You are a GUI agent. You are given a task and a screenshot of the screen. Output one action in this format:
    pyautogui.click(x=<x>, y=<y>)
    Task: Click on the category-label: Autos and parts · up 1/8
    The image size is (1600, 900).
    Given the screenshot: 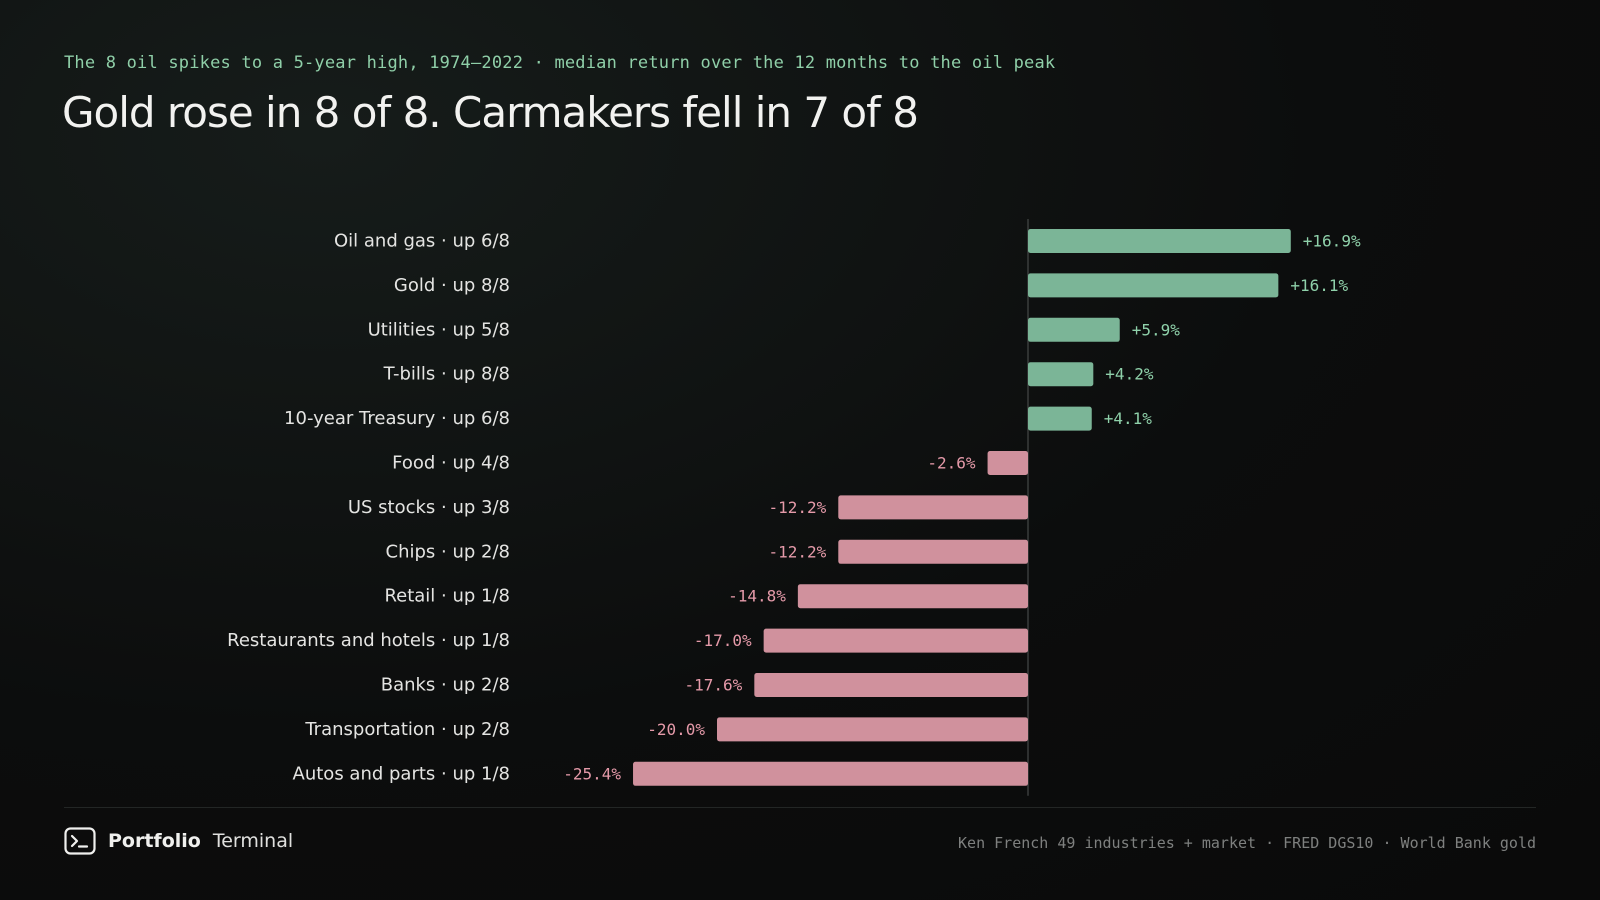 What is the action you would take?
    pyautogui.click(x=401, y=773)
    